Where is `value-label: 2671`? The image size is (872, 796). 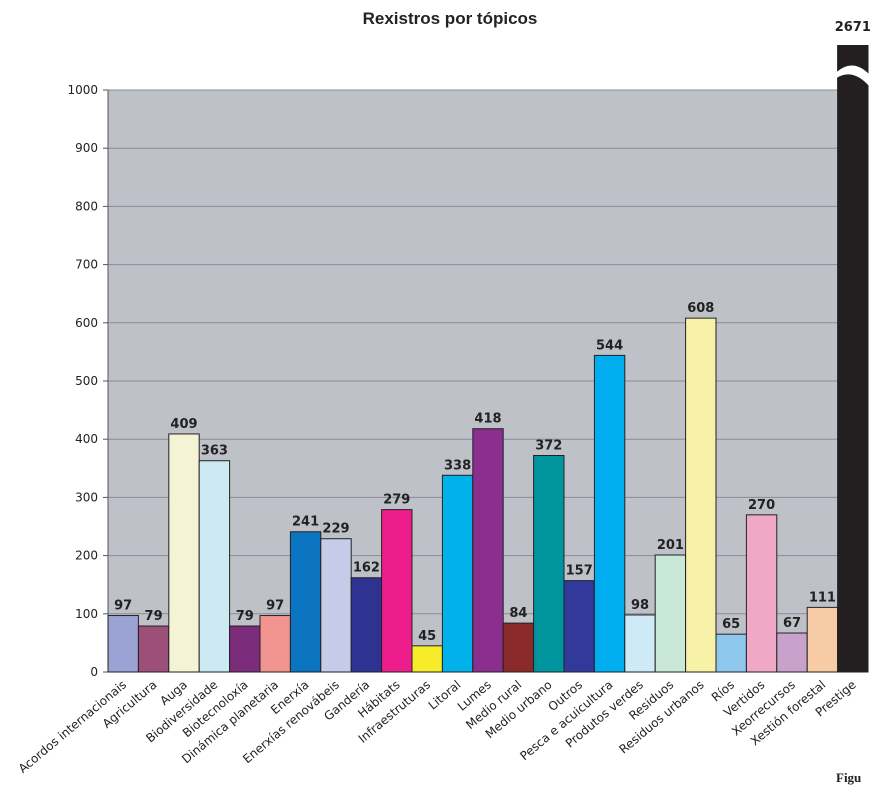
value-label: 2671 is located at coordinates (853, 27).